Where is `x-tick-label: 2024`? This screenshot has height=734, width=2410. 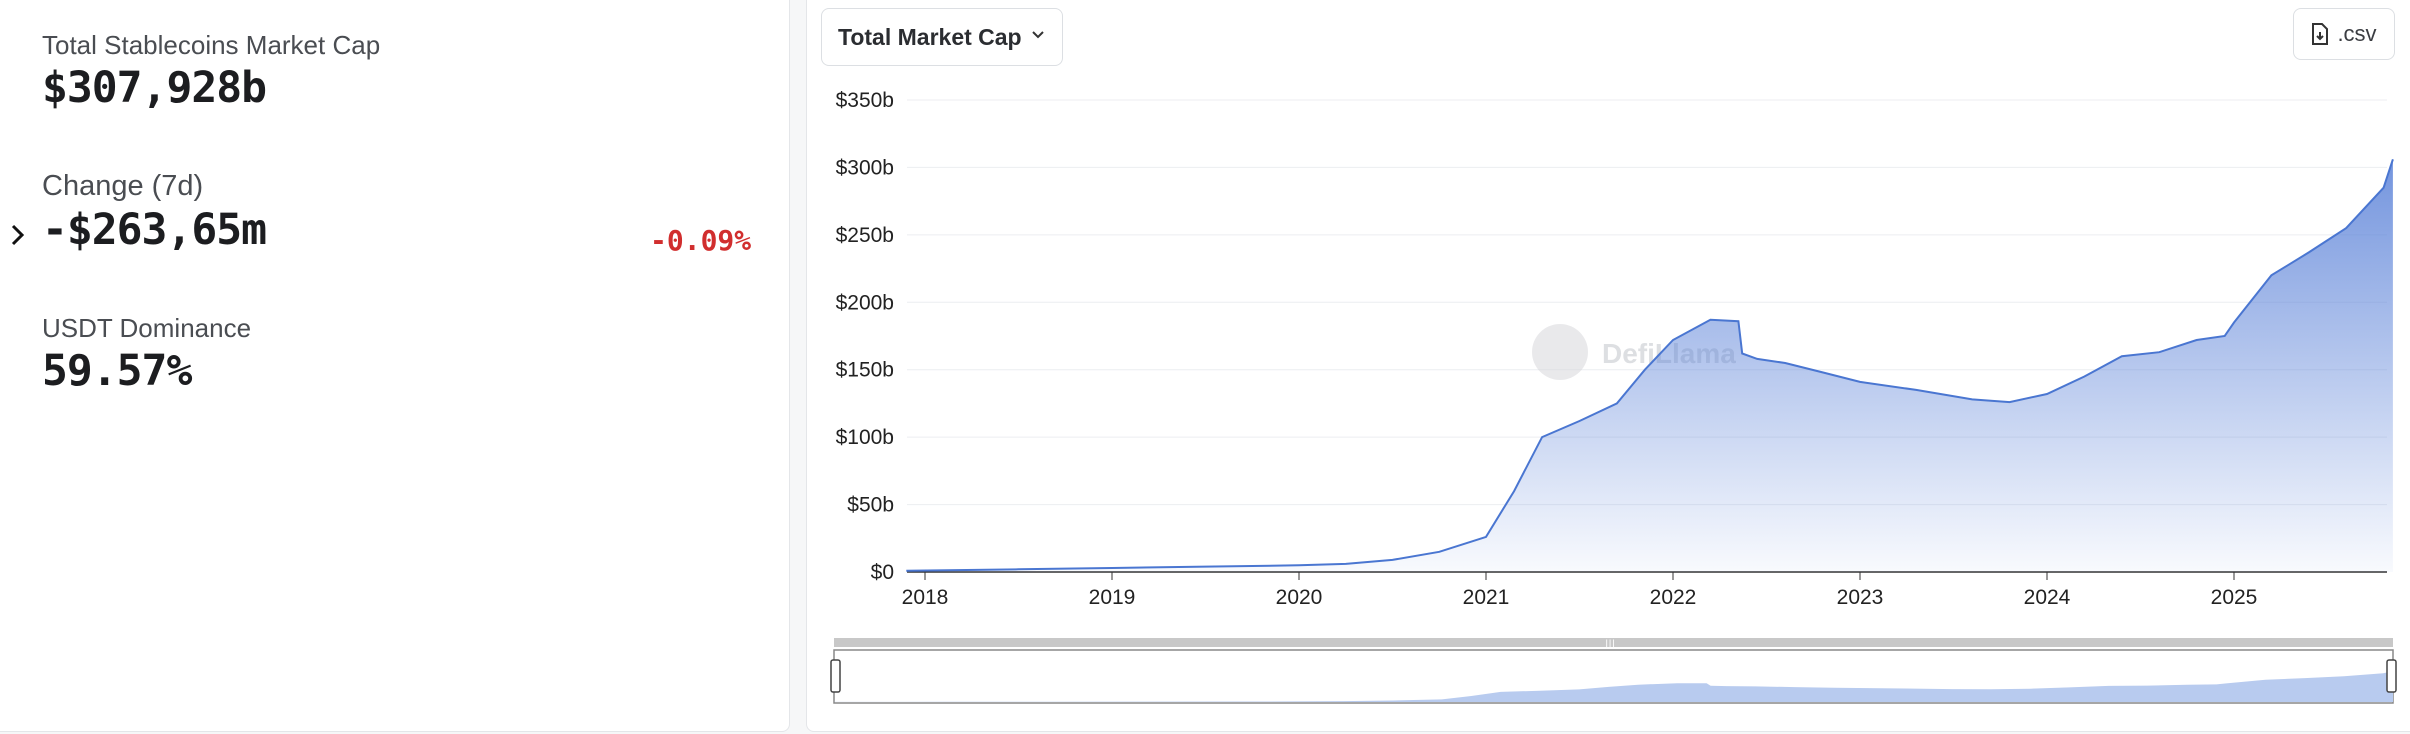 x-tick-label: 2024 is located at coordinates (2047, 597).